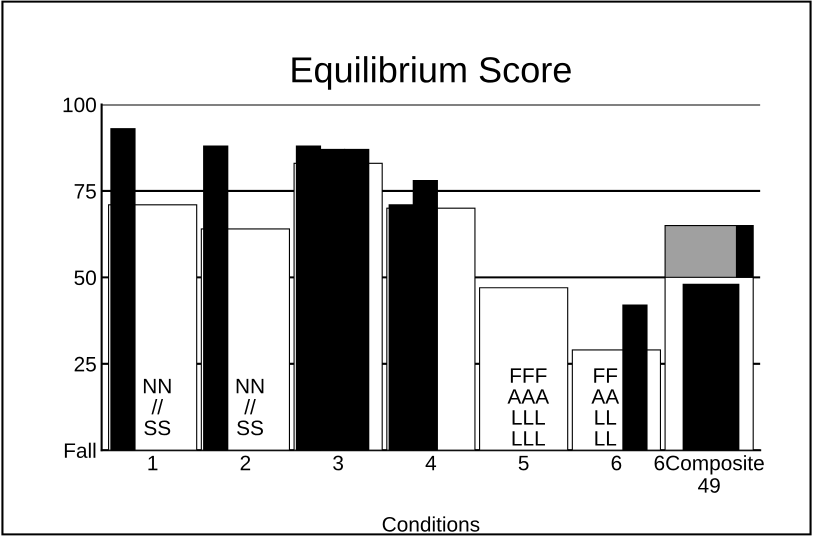  Describe the element at coordinates (338, 463) in the screenshot. I see `x-tick-label: 3` at that location.